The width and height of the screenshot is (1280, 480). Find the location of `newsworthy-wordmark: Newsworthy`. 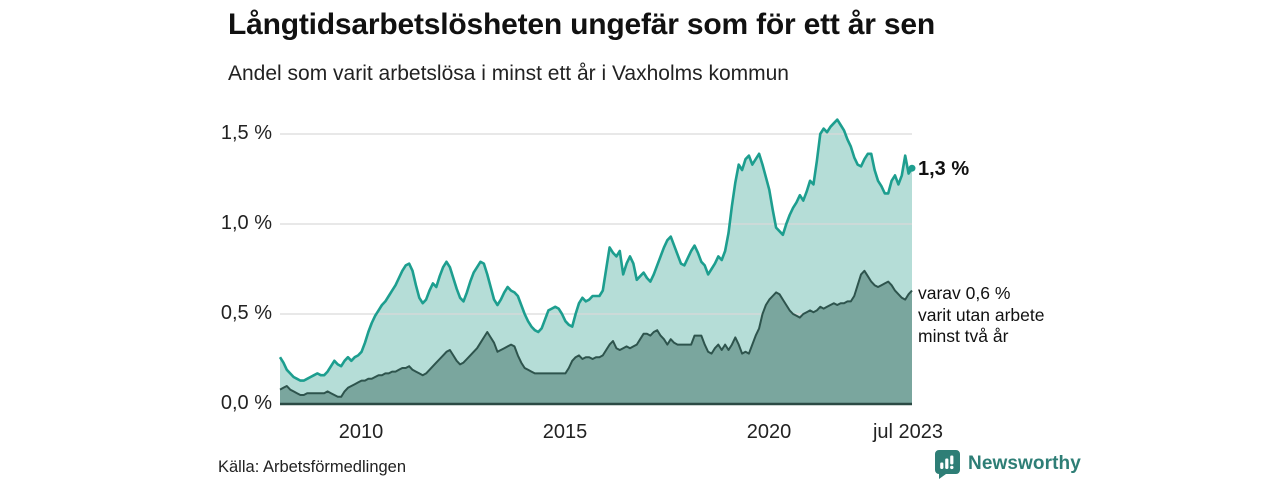

newsworthy-wordmark: Newsworthy is located at coordinates (1024, 463).